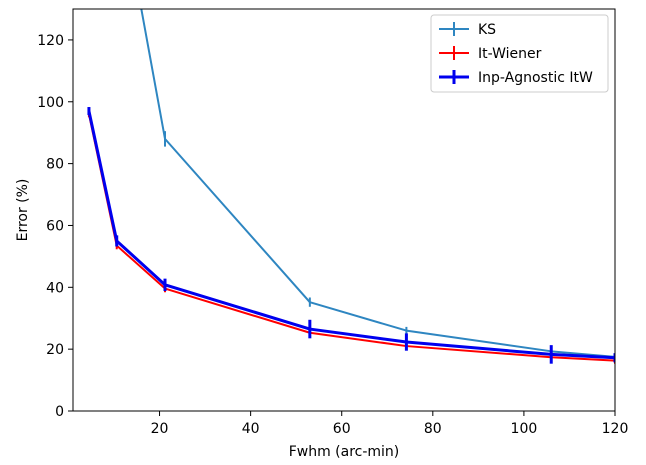 This screenshot has width=646, height=465. What do you see at coordinates (433, 429) in the screenshot?
I see `x-tick-label: 80` at bounding box center [433, 429].